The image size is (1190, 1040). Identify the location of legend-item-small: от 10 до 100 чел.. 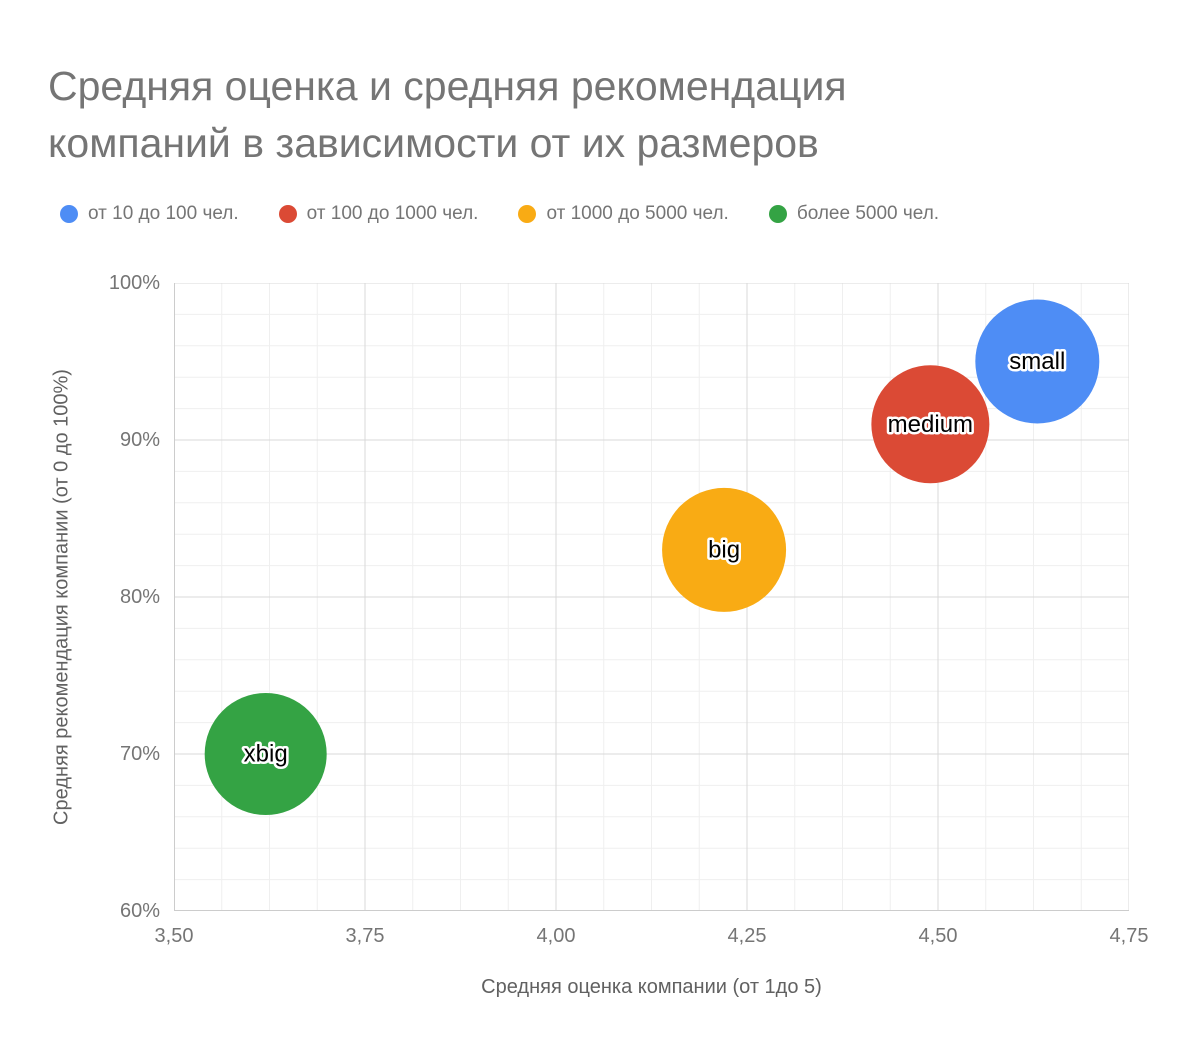
(149, 214).